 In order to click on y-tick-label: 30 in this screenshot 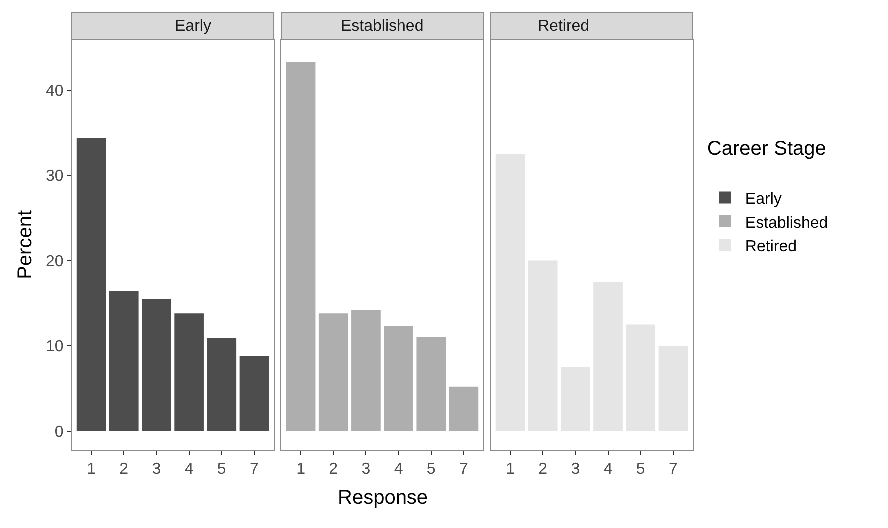, I will do `click(55, 177)`.